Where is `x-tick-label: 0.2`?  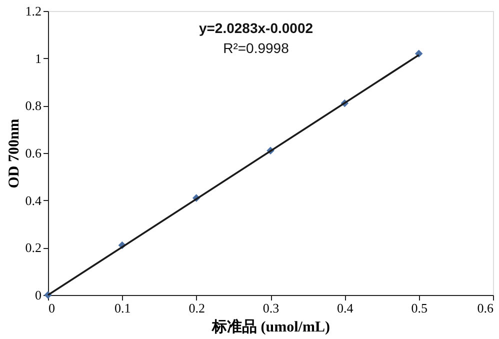
x-tick-label: 0.2 is located at coordinates (196, 308).